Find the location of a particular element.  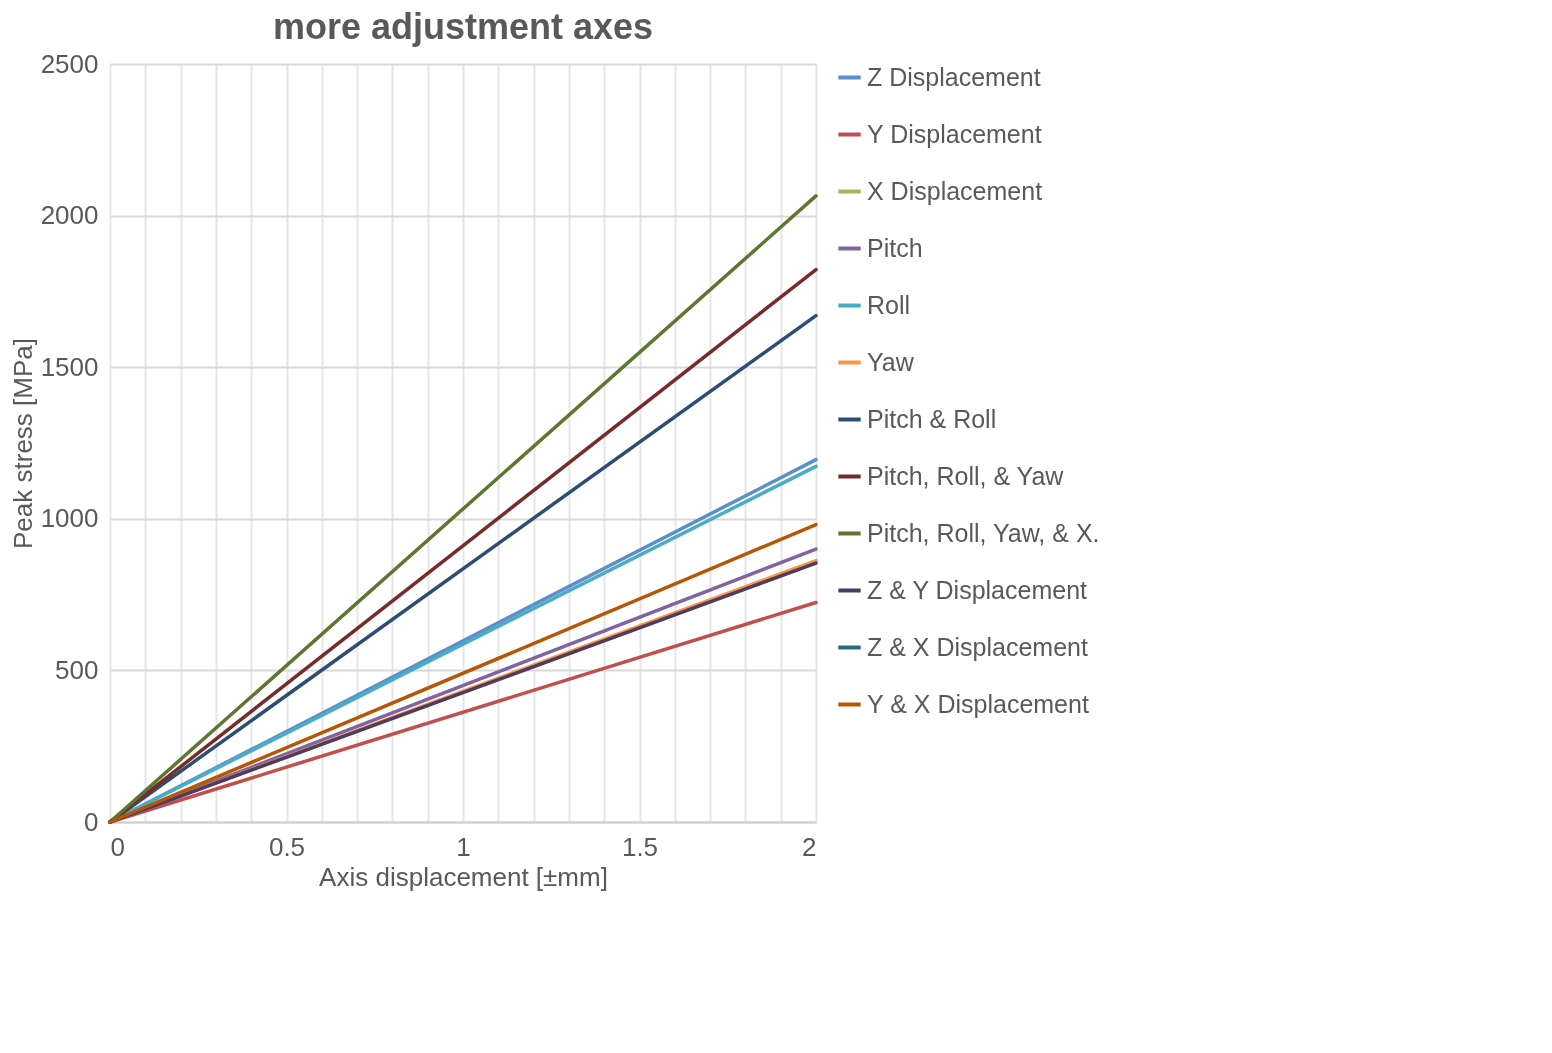

legend-label: Y & X Displacement is located at coordinates (978, 703).